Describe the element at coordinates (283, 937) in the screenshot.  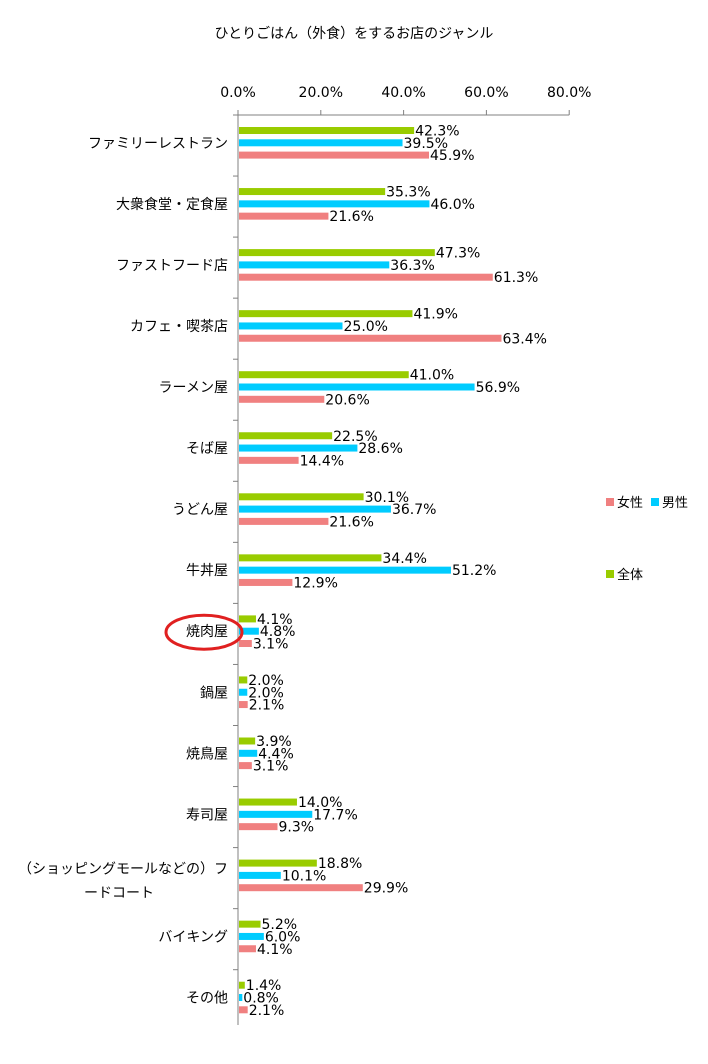
I see `data-label: 6.0%` at that location.